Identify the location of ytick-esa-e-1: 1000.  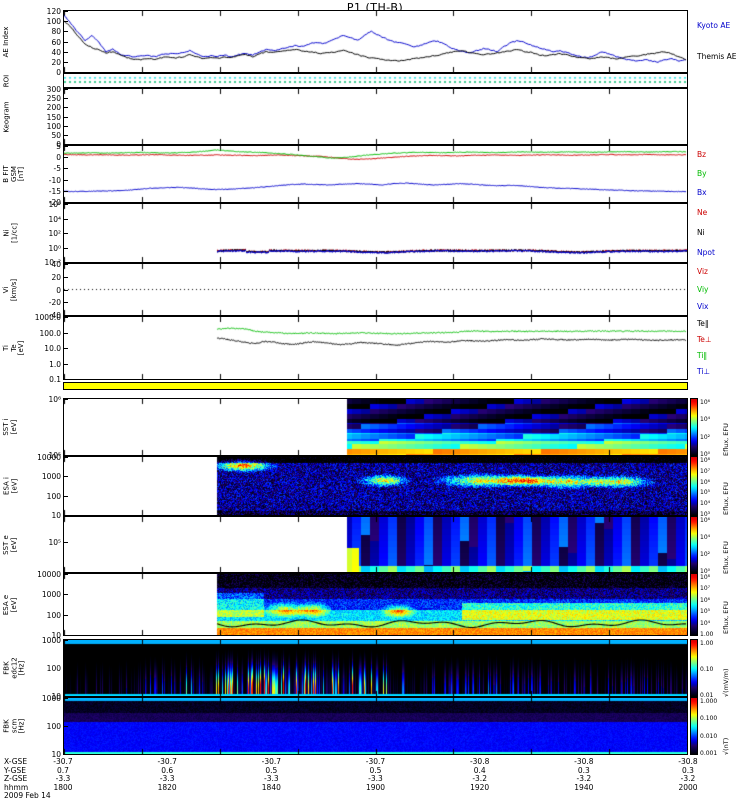
(51, 595).